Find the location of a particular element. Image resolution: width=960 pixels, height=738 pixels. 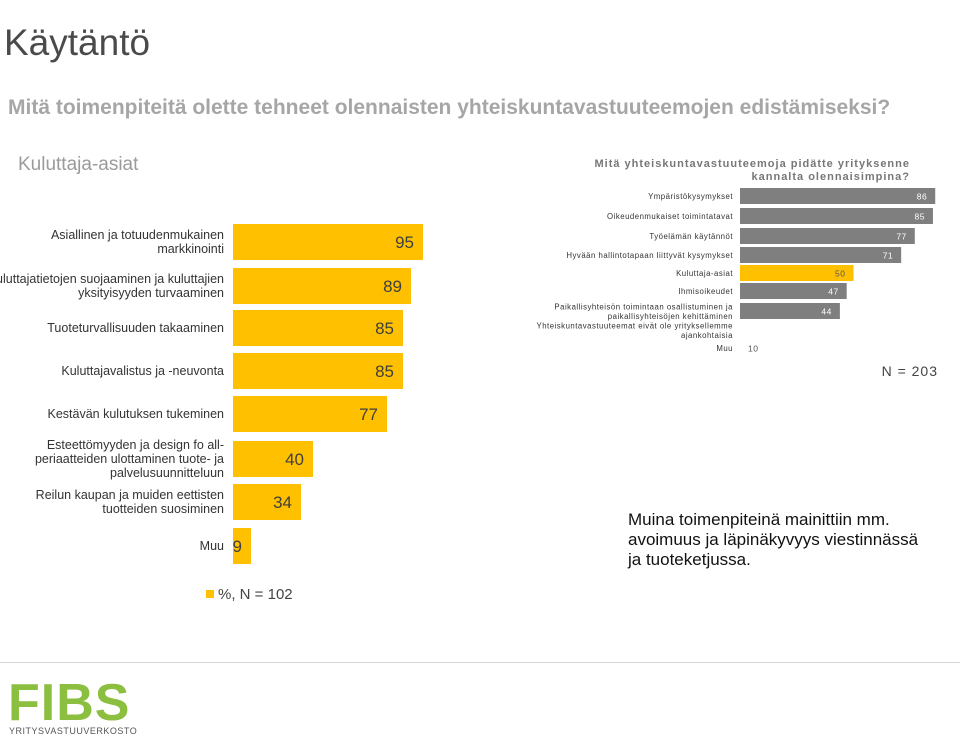

legend-swatch is located at coordinates (210, 594).